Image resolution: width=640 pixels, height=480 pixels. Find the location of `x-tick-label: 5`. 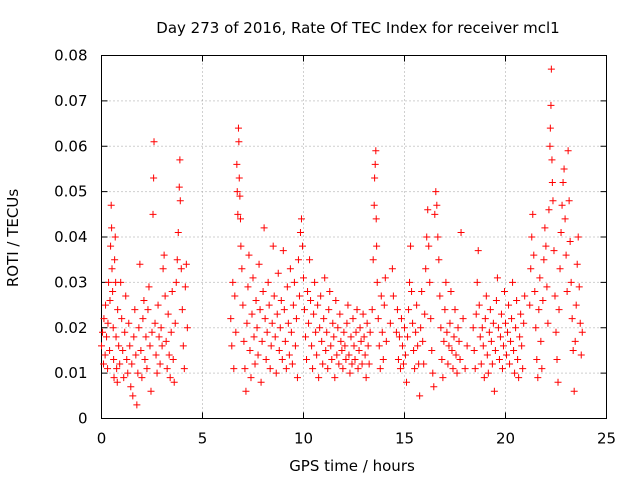

x-tick-label: 5 is located at coordinates (203, 439).